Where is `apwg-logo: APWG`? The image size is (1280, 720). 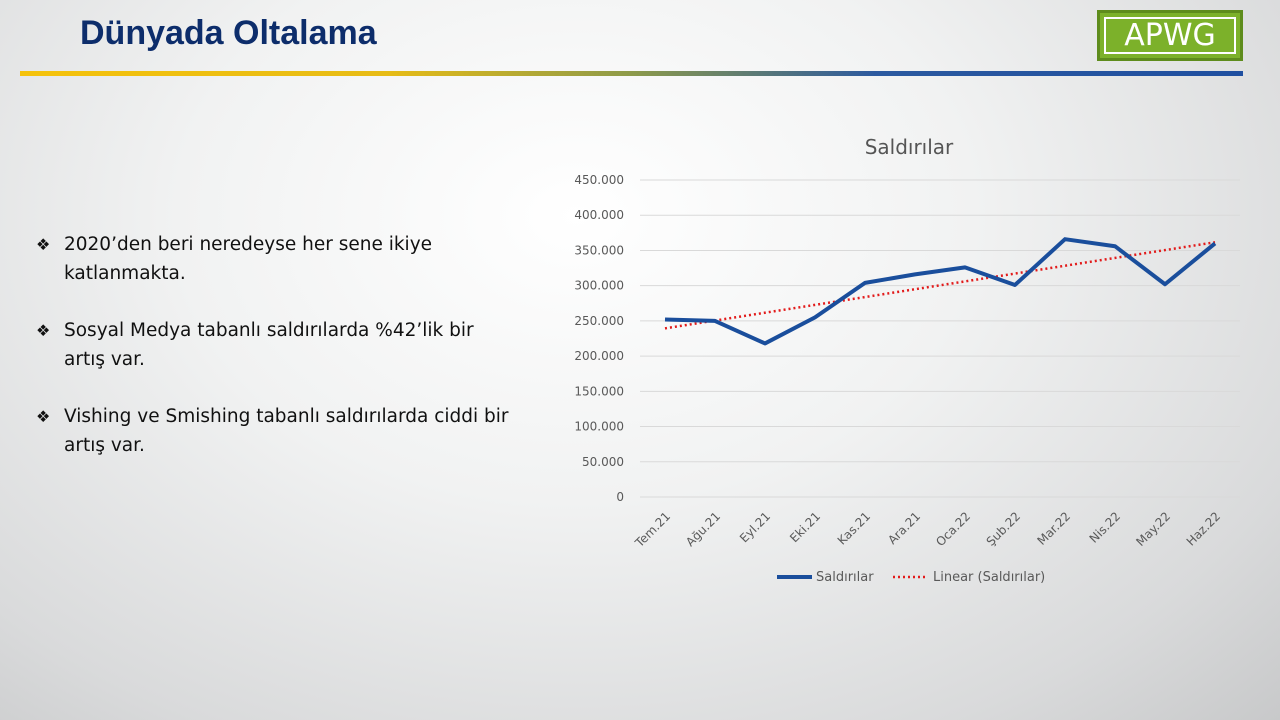 apwg-logo: APWG is located at coordinates (1170, 35).